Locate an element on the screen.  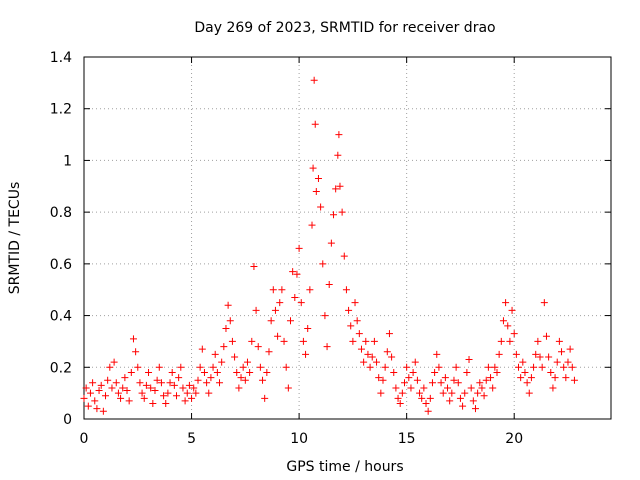
x-tick-label: 15 is located at coordinates (407, 439).